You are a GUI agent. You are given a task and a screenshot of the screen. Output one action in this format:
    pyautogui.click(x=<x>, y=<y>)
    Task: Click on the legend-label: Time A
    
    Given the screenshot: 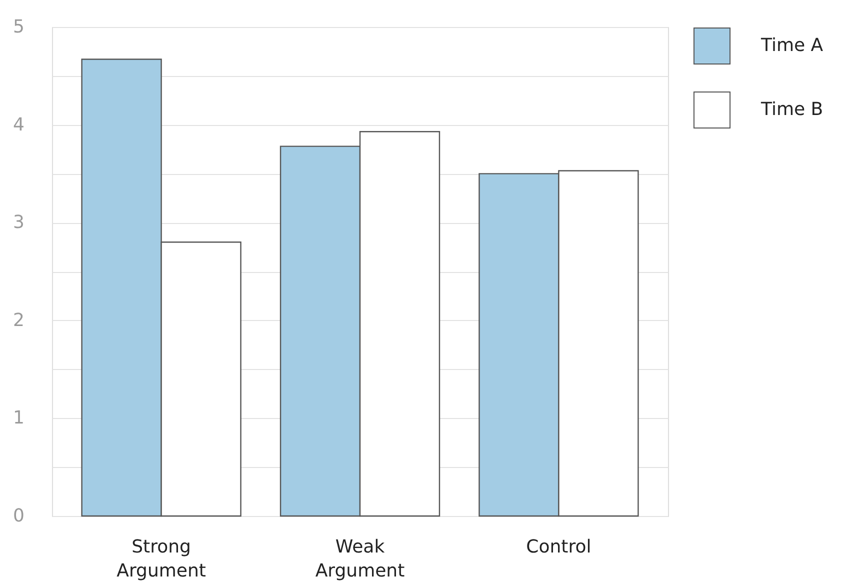 What is the action you would take?
    pyautogui.click(x=792, y=45)
    